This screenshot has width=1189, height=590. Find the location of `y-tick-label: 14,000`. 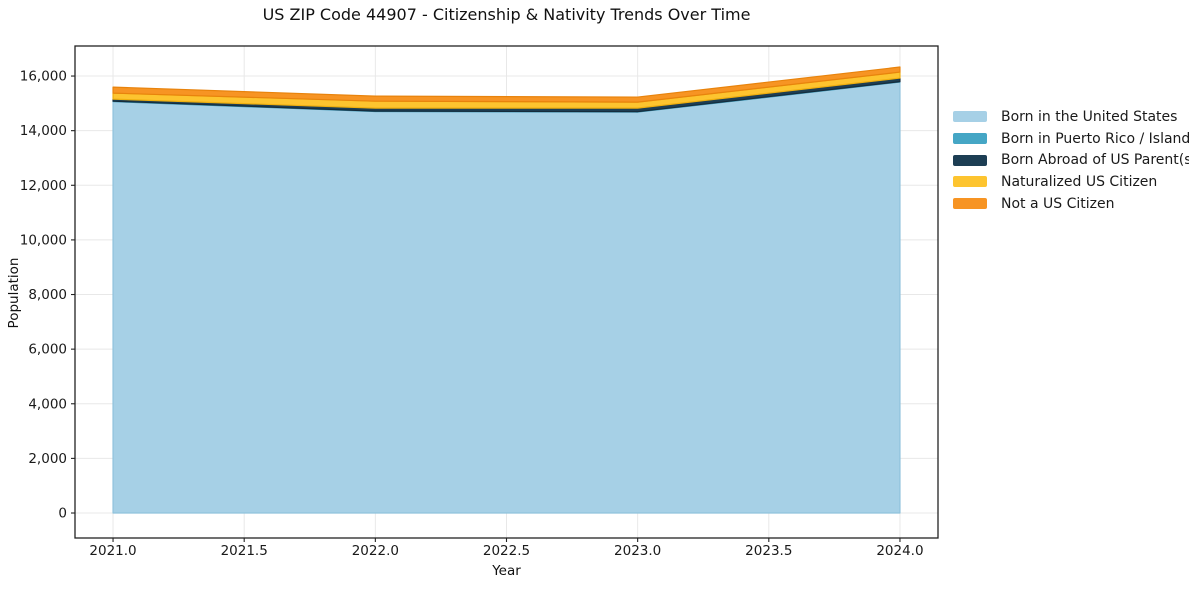

y-tick-label: 14,000 is located at coordinates (43, 131).